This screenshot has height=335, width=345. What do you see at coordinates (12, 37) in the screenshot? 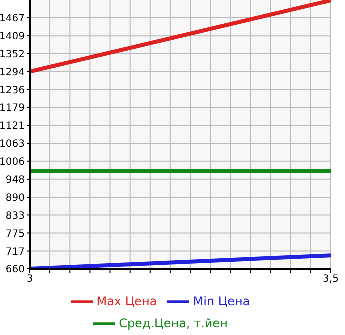
I see `y-tick-label: 1409` at bounding box center [12, 37].